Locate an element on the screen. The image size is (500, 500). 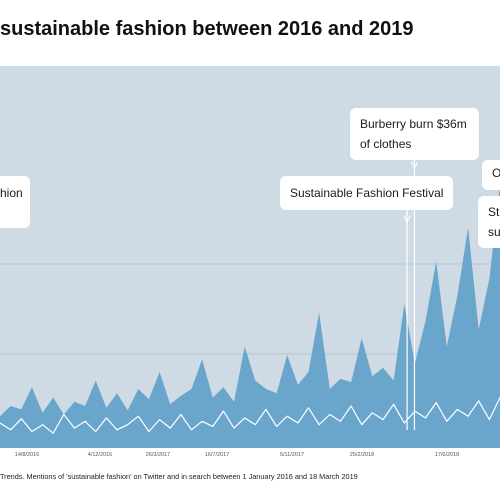
x-tick-label-2: 26/3/2017 is located at coordinates (158, 455).